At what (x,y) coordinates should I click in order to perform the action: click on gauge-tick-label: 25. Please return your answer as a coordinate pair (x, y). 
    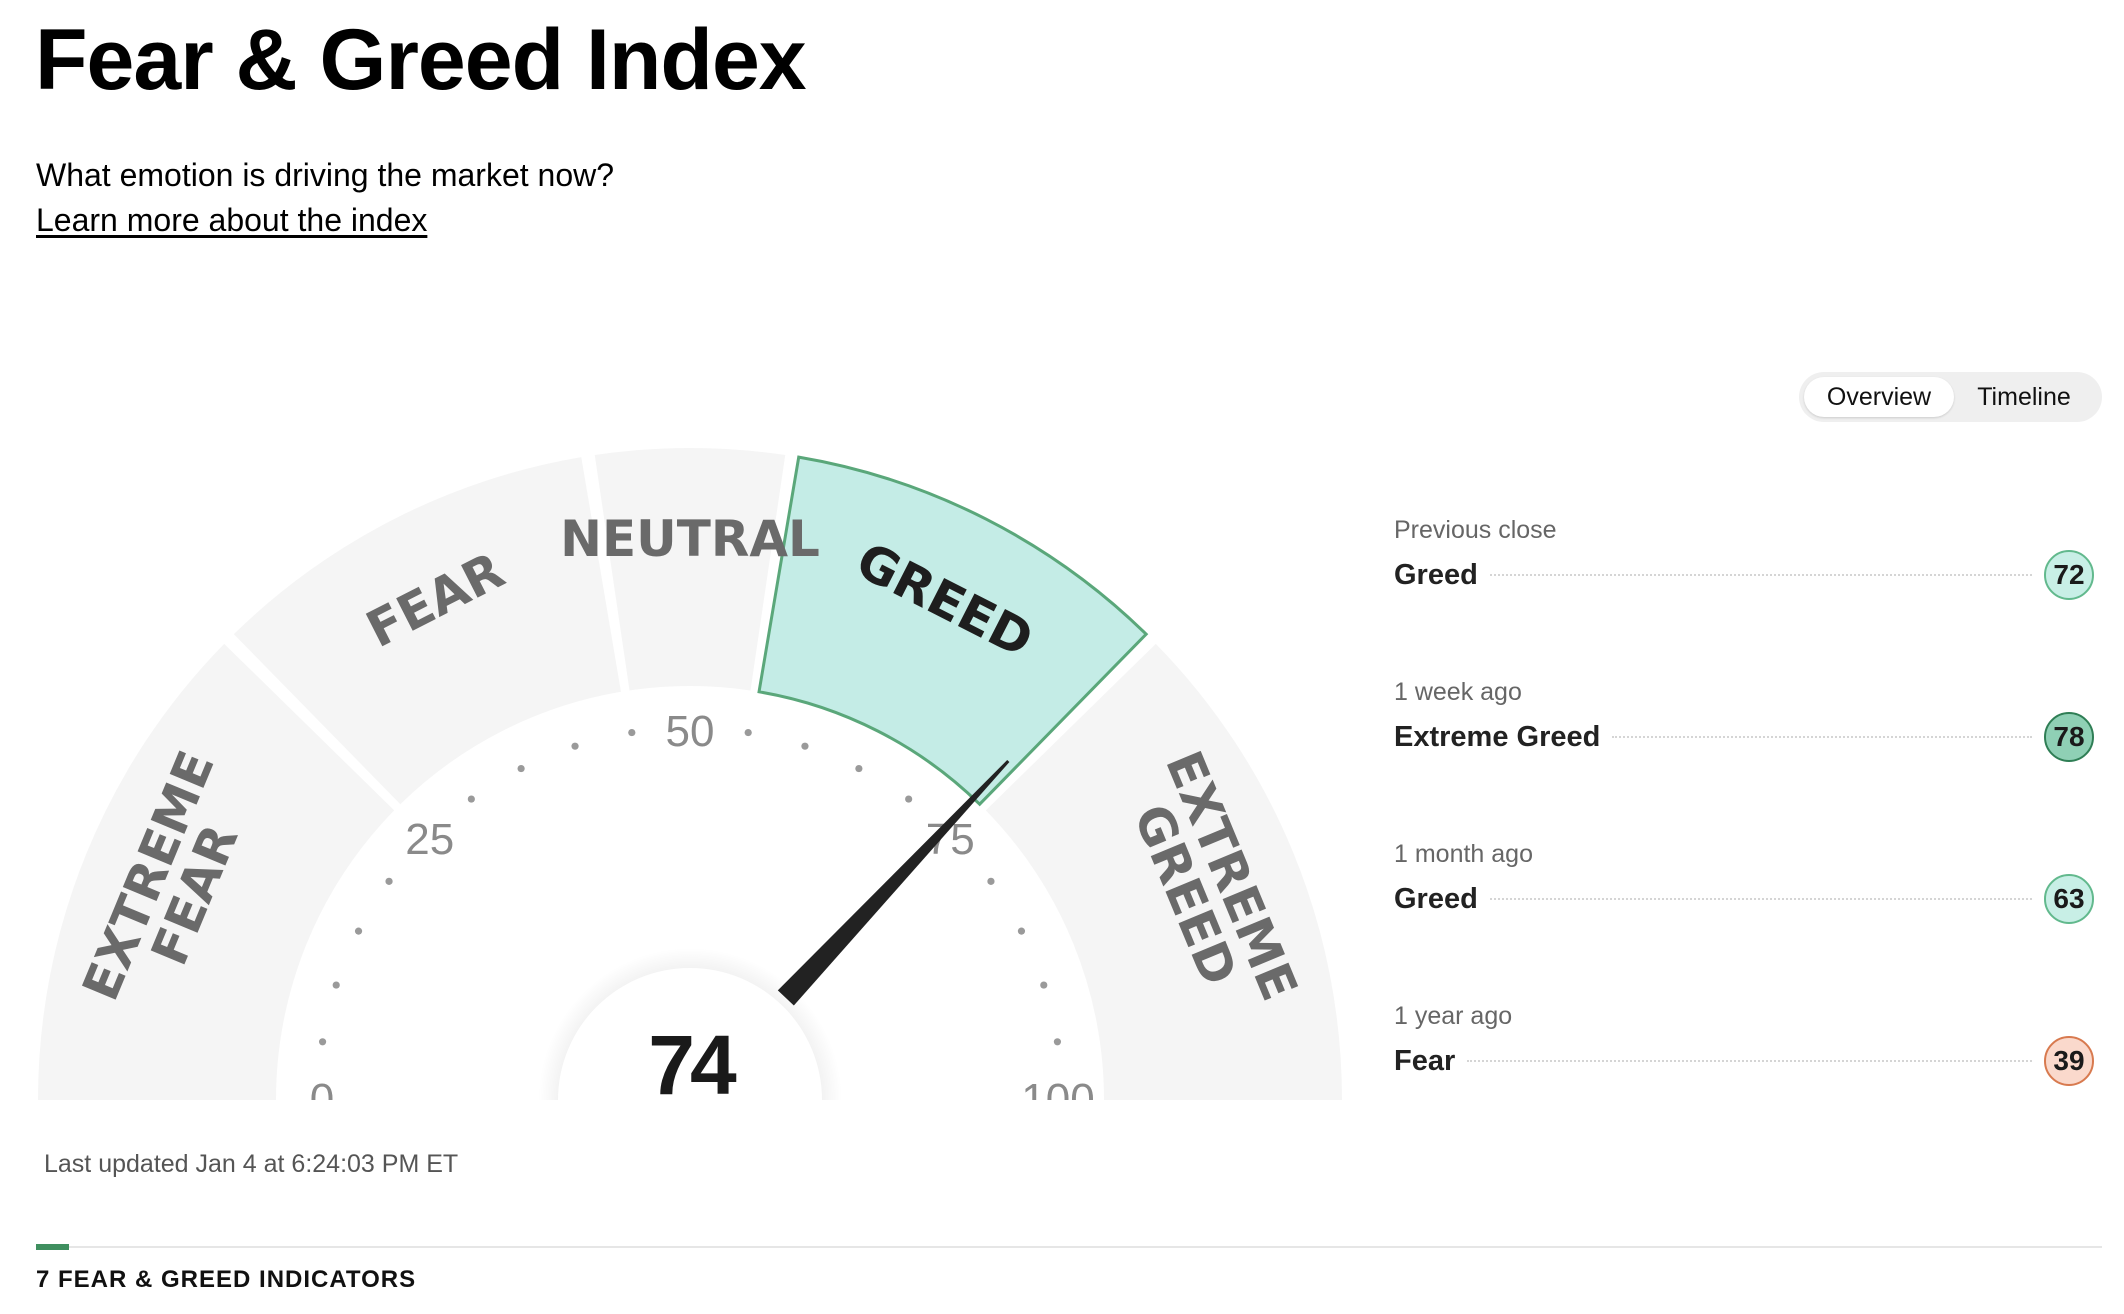
    Looking at the image, I should click on (429, 839).